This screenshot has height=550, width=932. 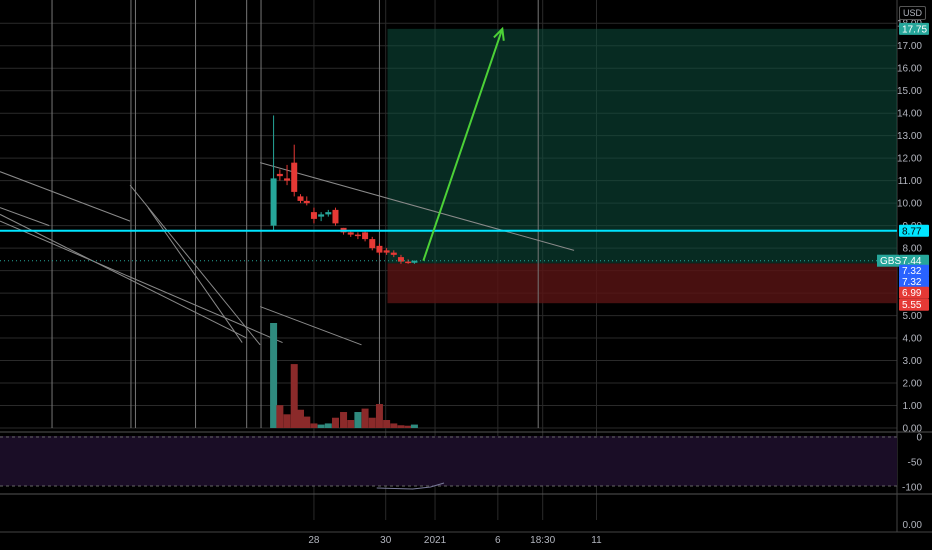 I want to click on oscillator-pane, so click(x=448, y=463).